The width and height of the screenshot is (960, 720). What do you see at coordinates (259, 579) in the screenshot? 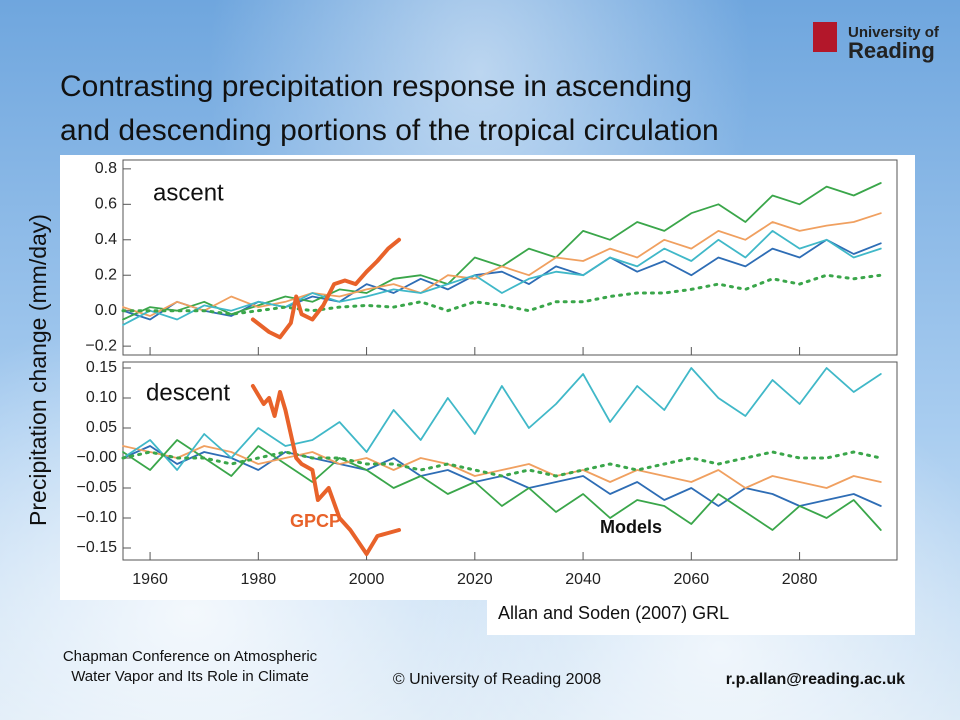
I see `x-tick-label: 1980` at bounding box center [259, 579].